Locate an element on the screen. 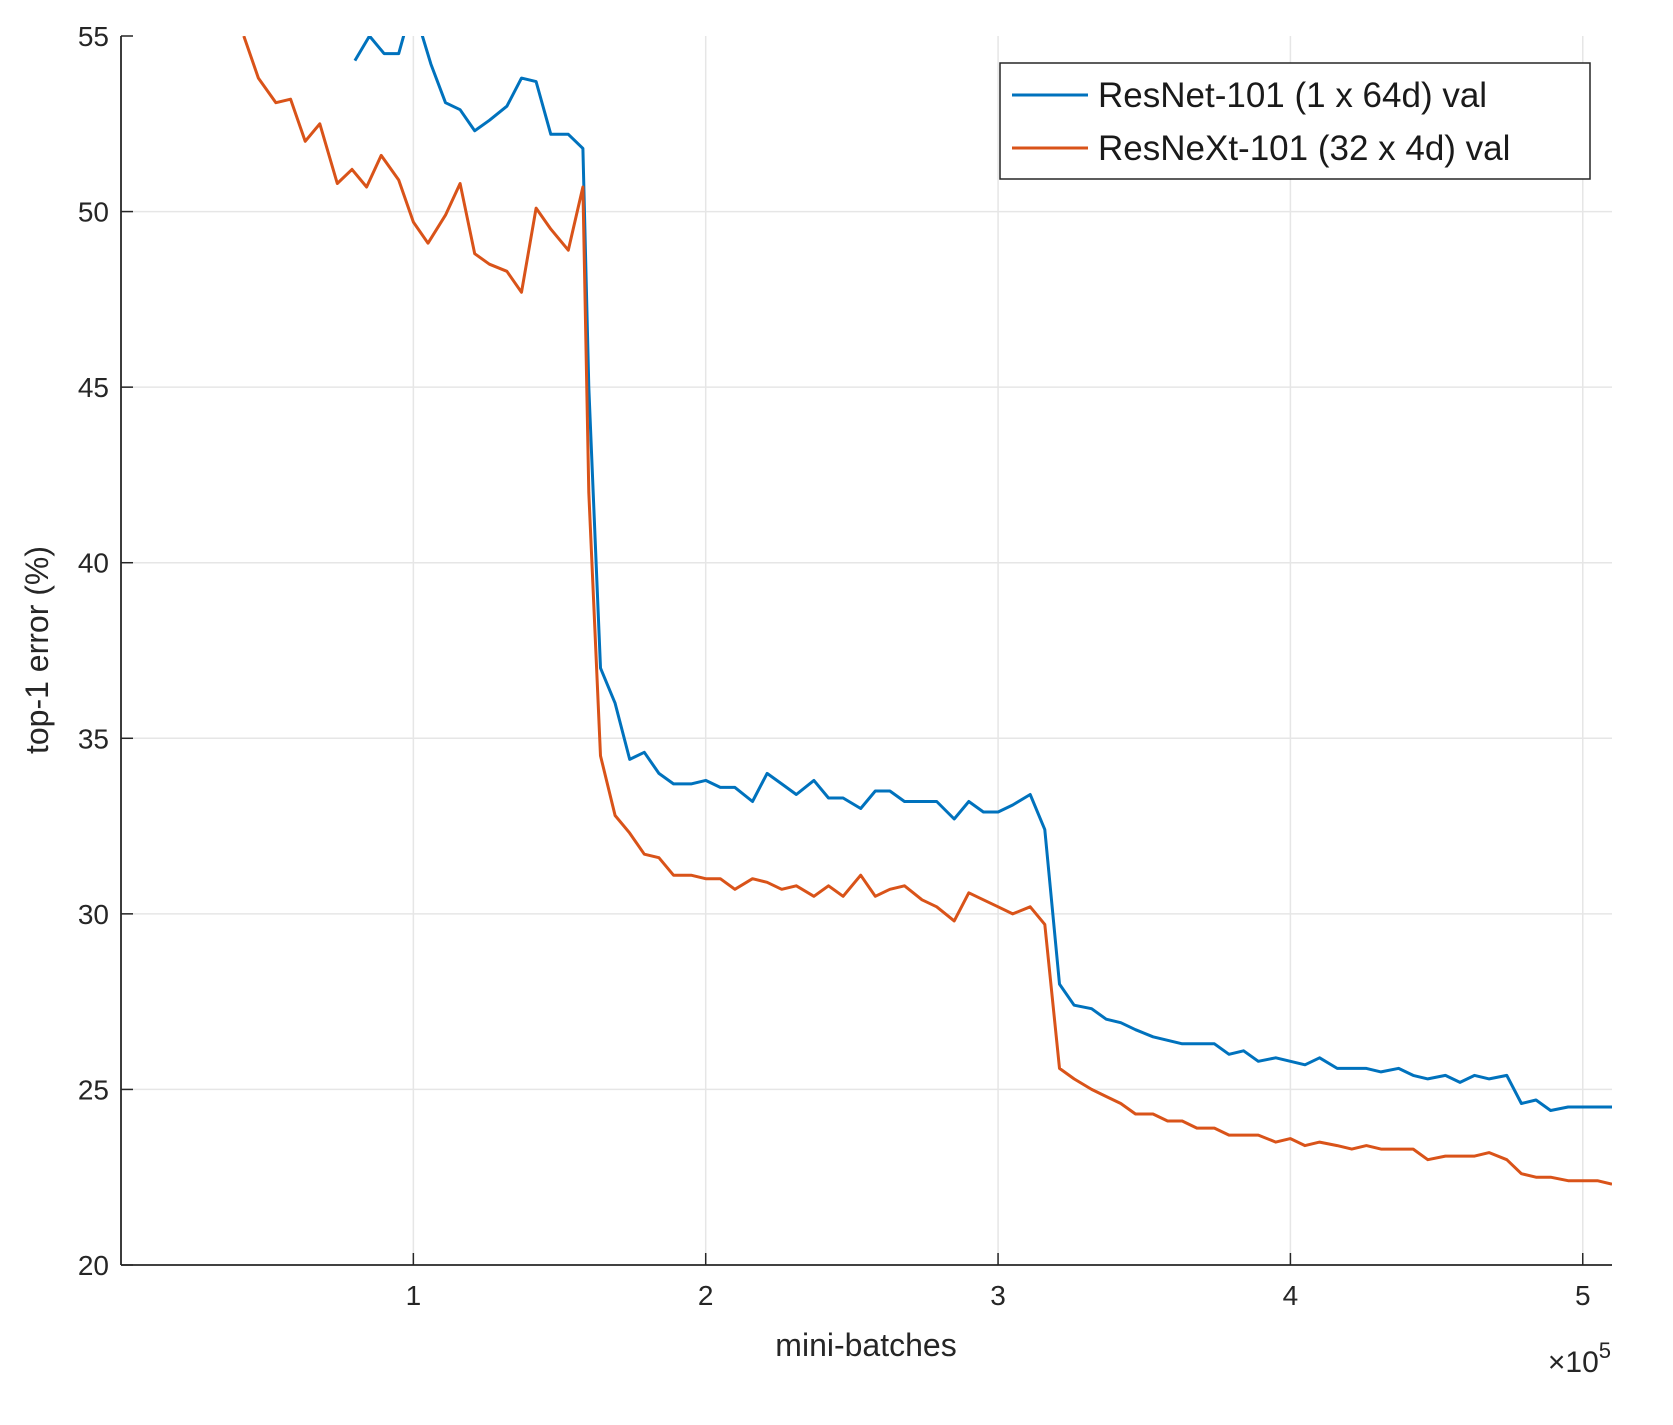 This screenshot has height=1425, width=1673. x-axis-label: mini-batches is located at coordinates (865, 1345).